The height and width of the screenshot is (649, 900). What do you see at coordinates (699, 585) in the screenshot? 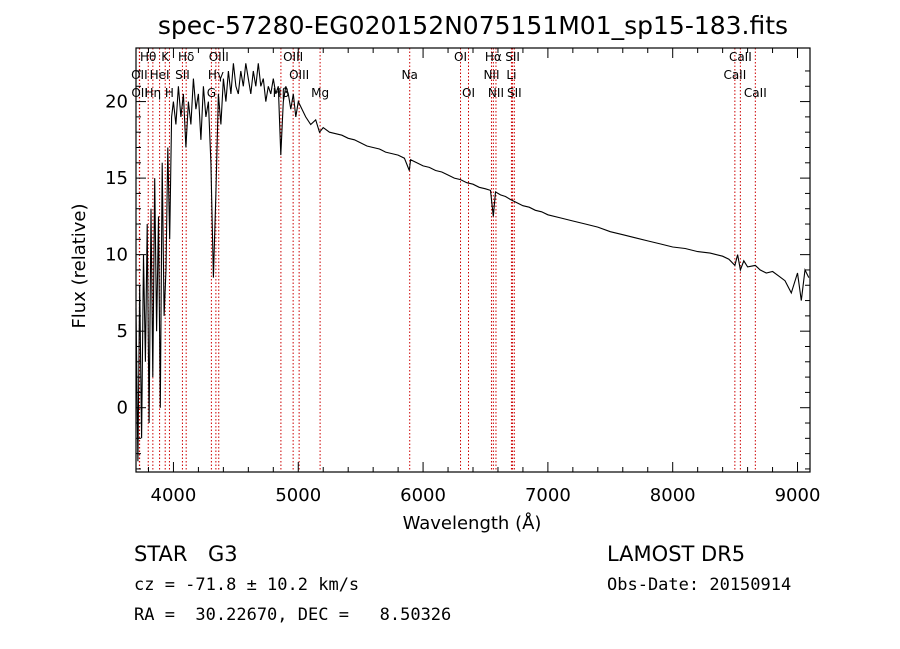
I see `observation-date-text: Obs-Date: 20150914` at bounding box center [699, 585].